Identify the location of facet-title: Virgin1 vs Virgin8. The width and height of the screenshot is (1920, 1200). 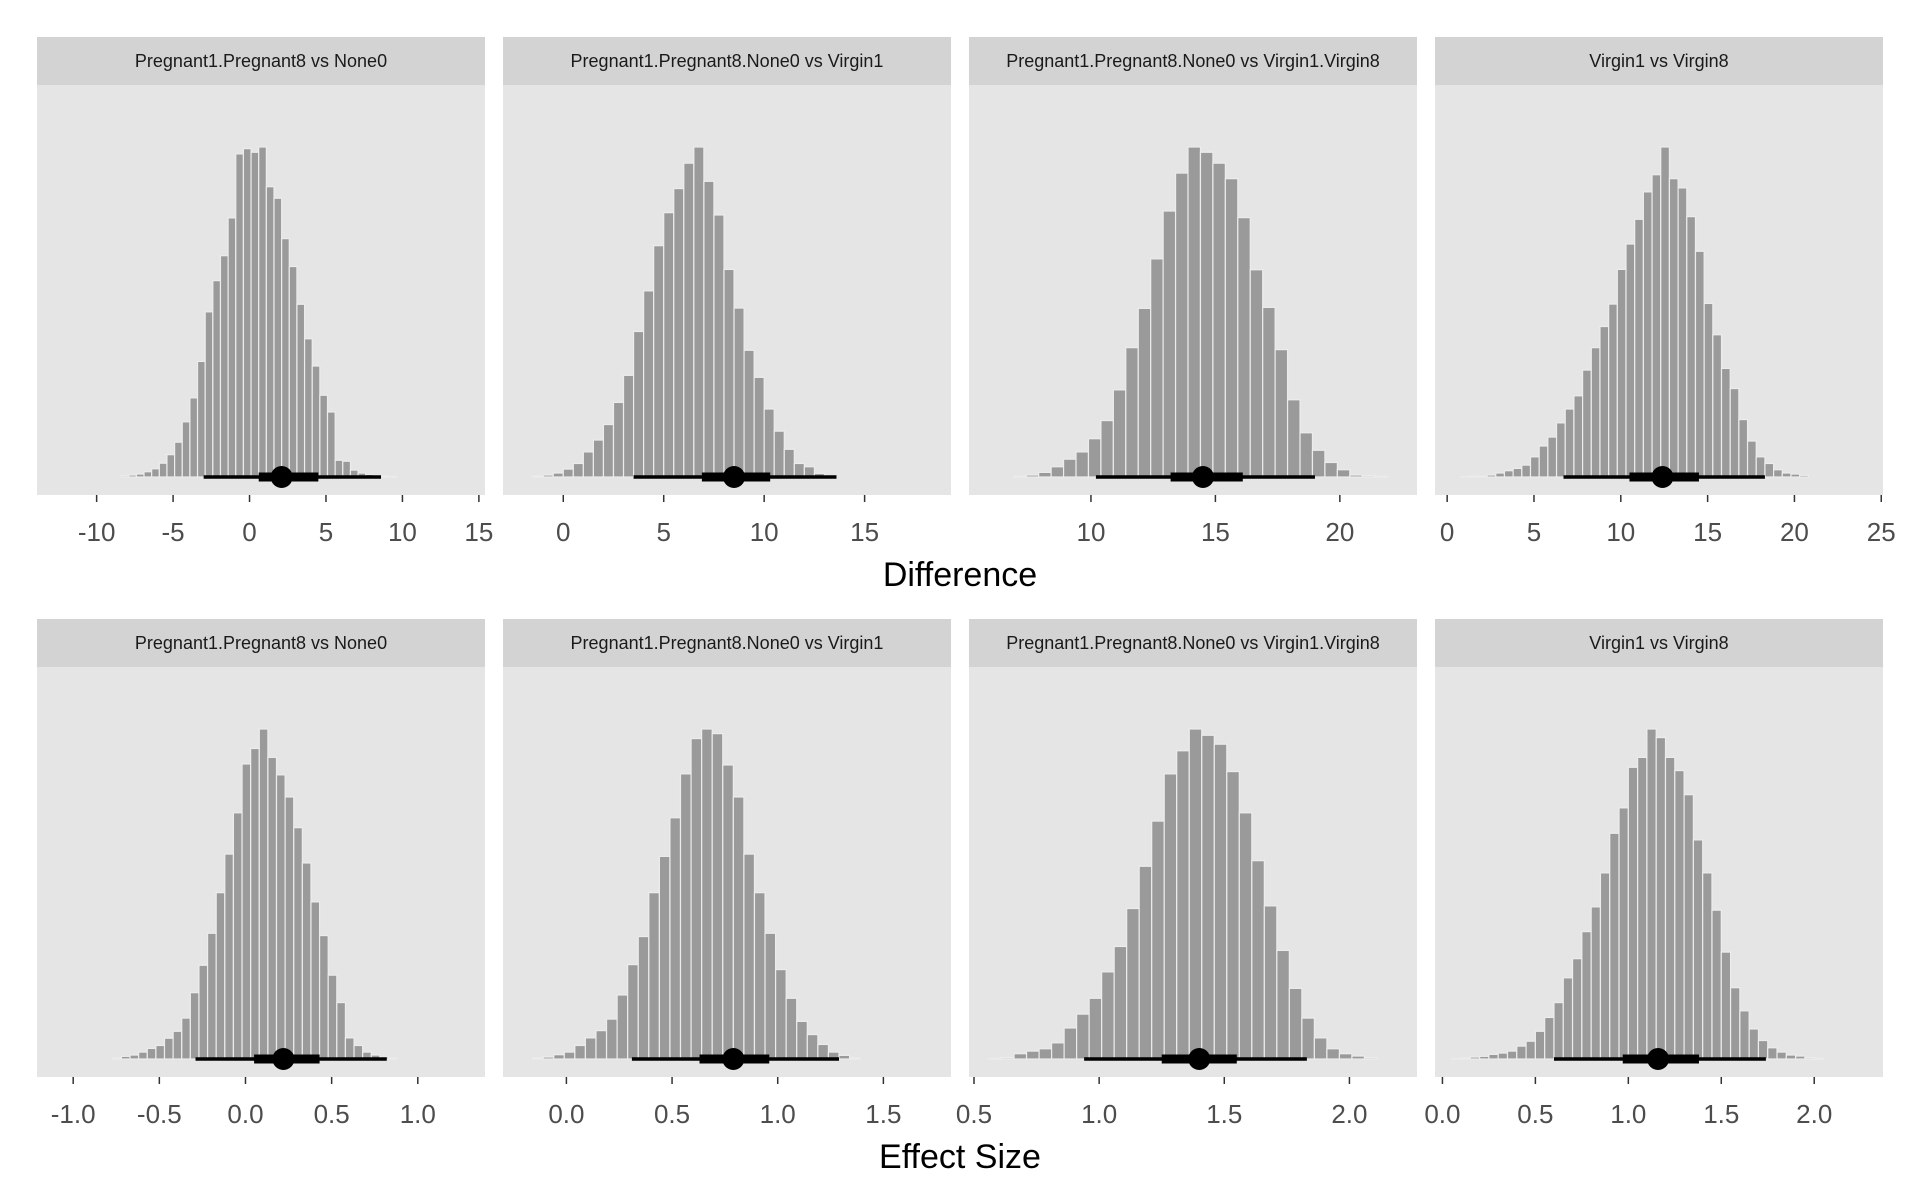
(1658, 61).